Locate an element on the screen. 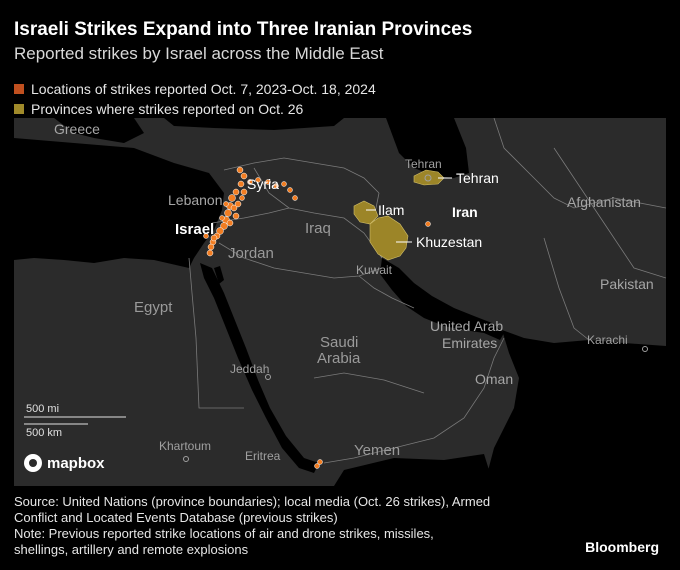  aegean-sea is located at coordinates (99, 130).